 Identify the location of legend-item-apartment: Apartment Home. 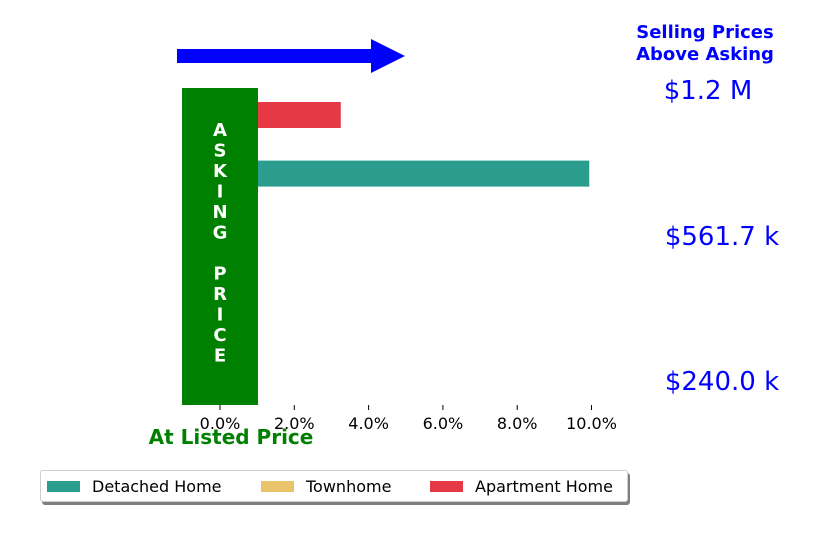
(521, 486).